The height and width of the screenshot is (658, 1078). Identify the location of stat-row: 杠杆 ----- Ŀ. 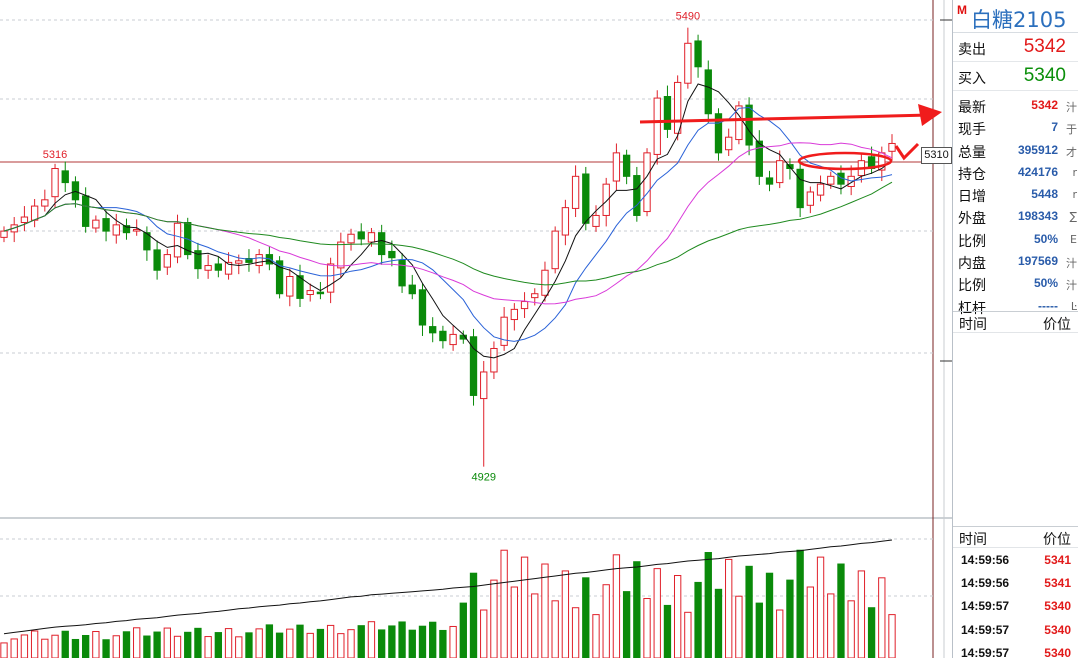
(1015, 307).